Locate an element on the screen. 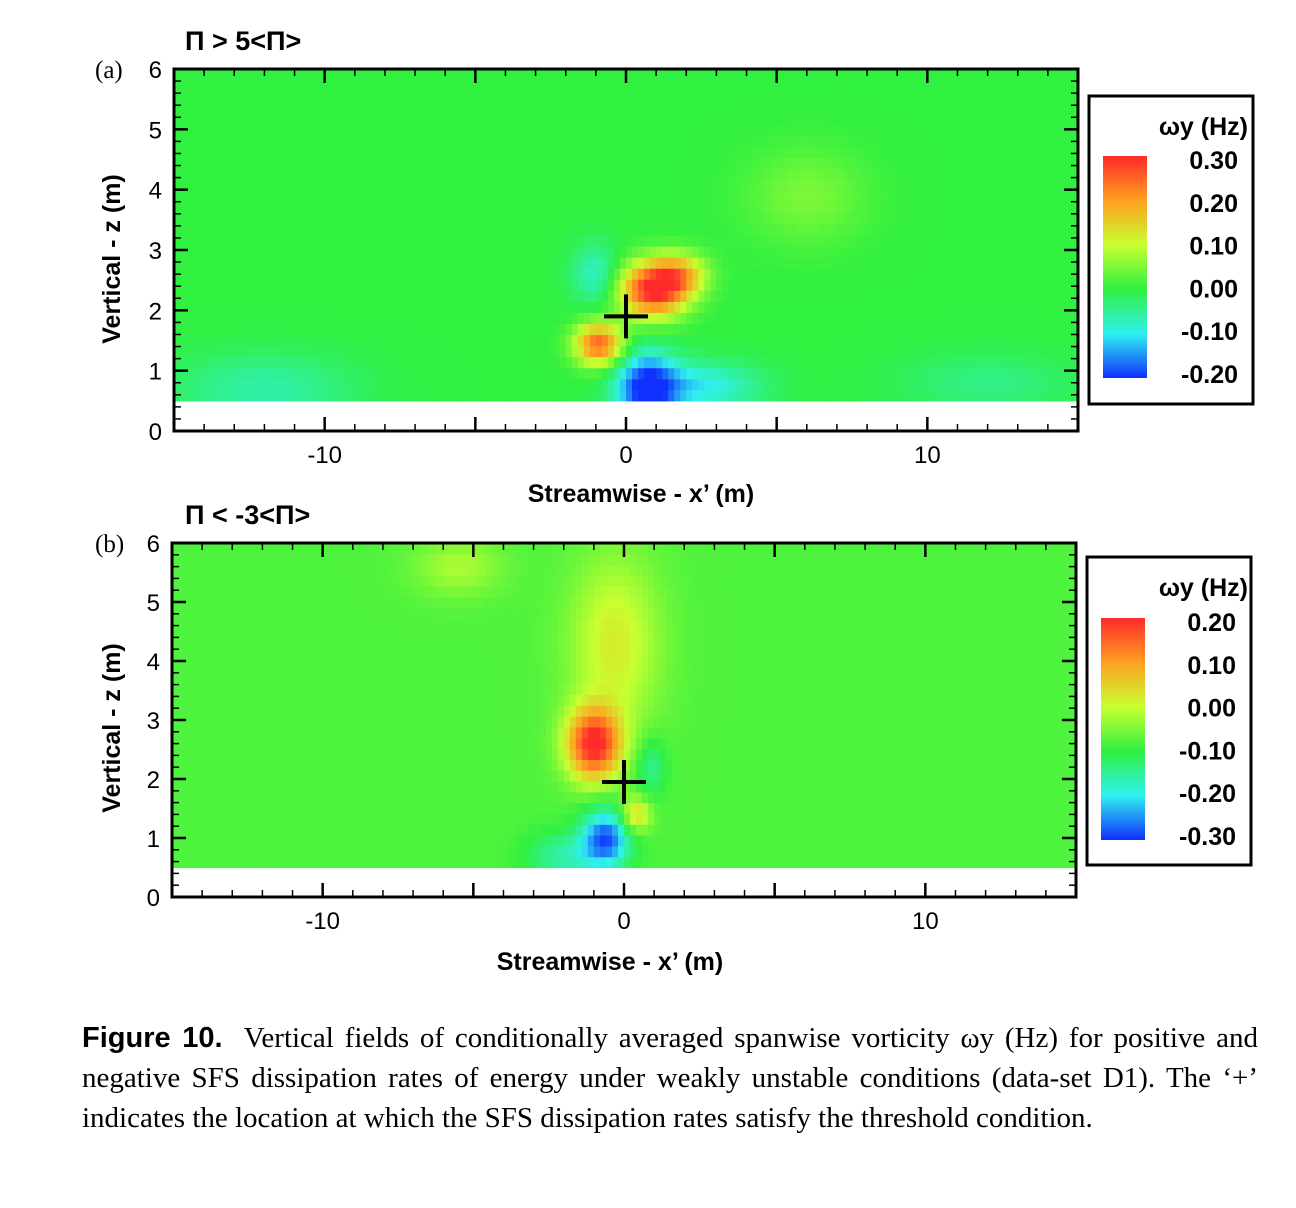 The image size is (1296, 1208). y-tick-label: 6 is located at coordinates (155, 70).